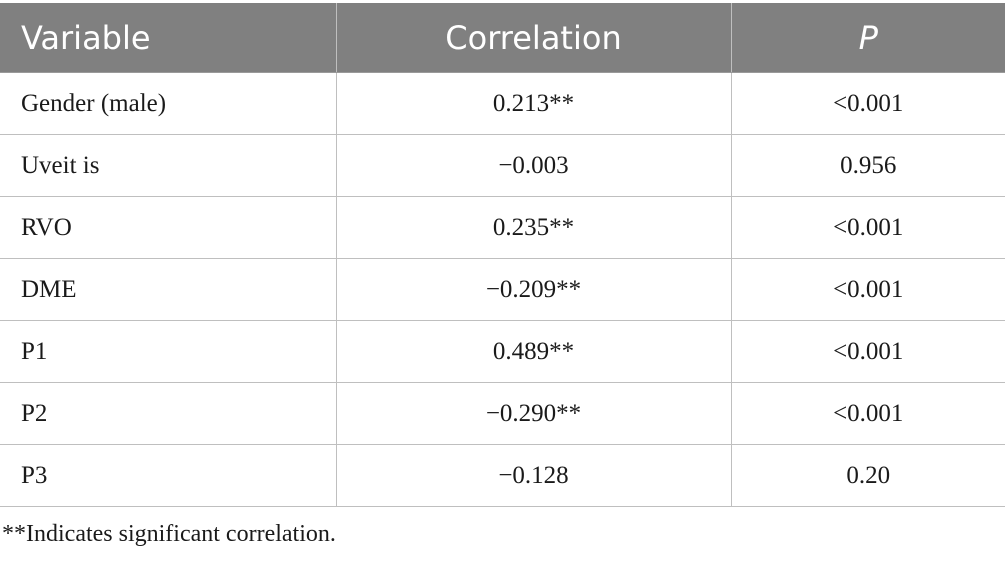 This screenshot has height=563, width=1005. Describe the element at coordinates (534, 38) in the screenshot. I see `header-correlation: Correlation` at that location.